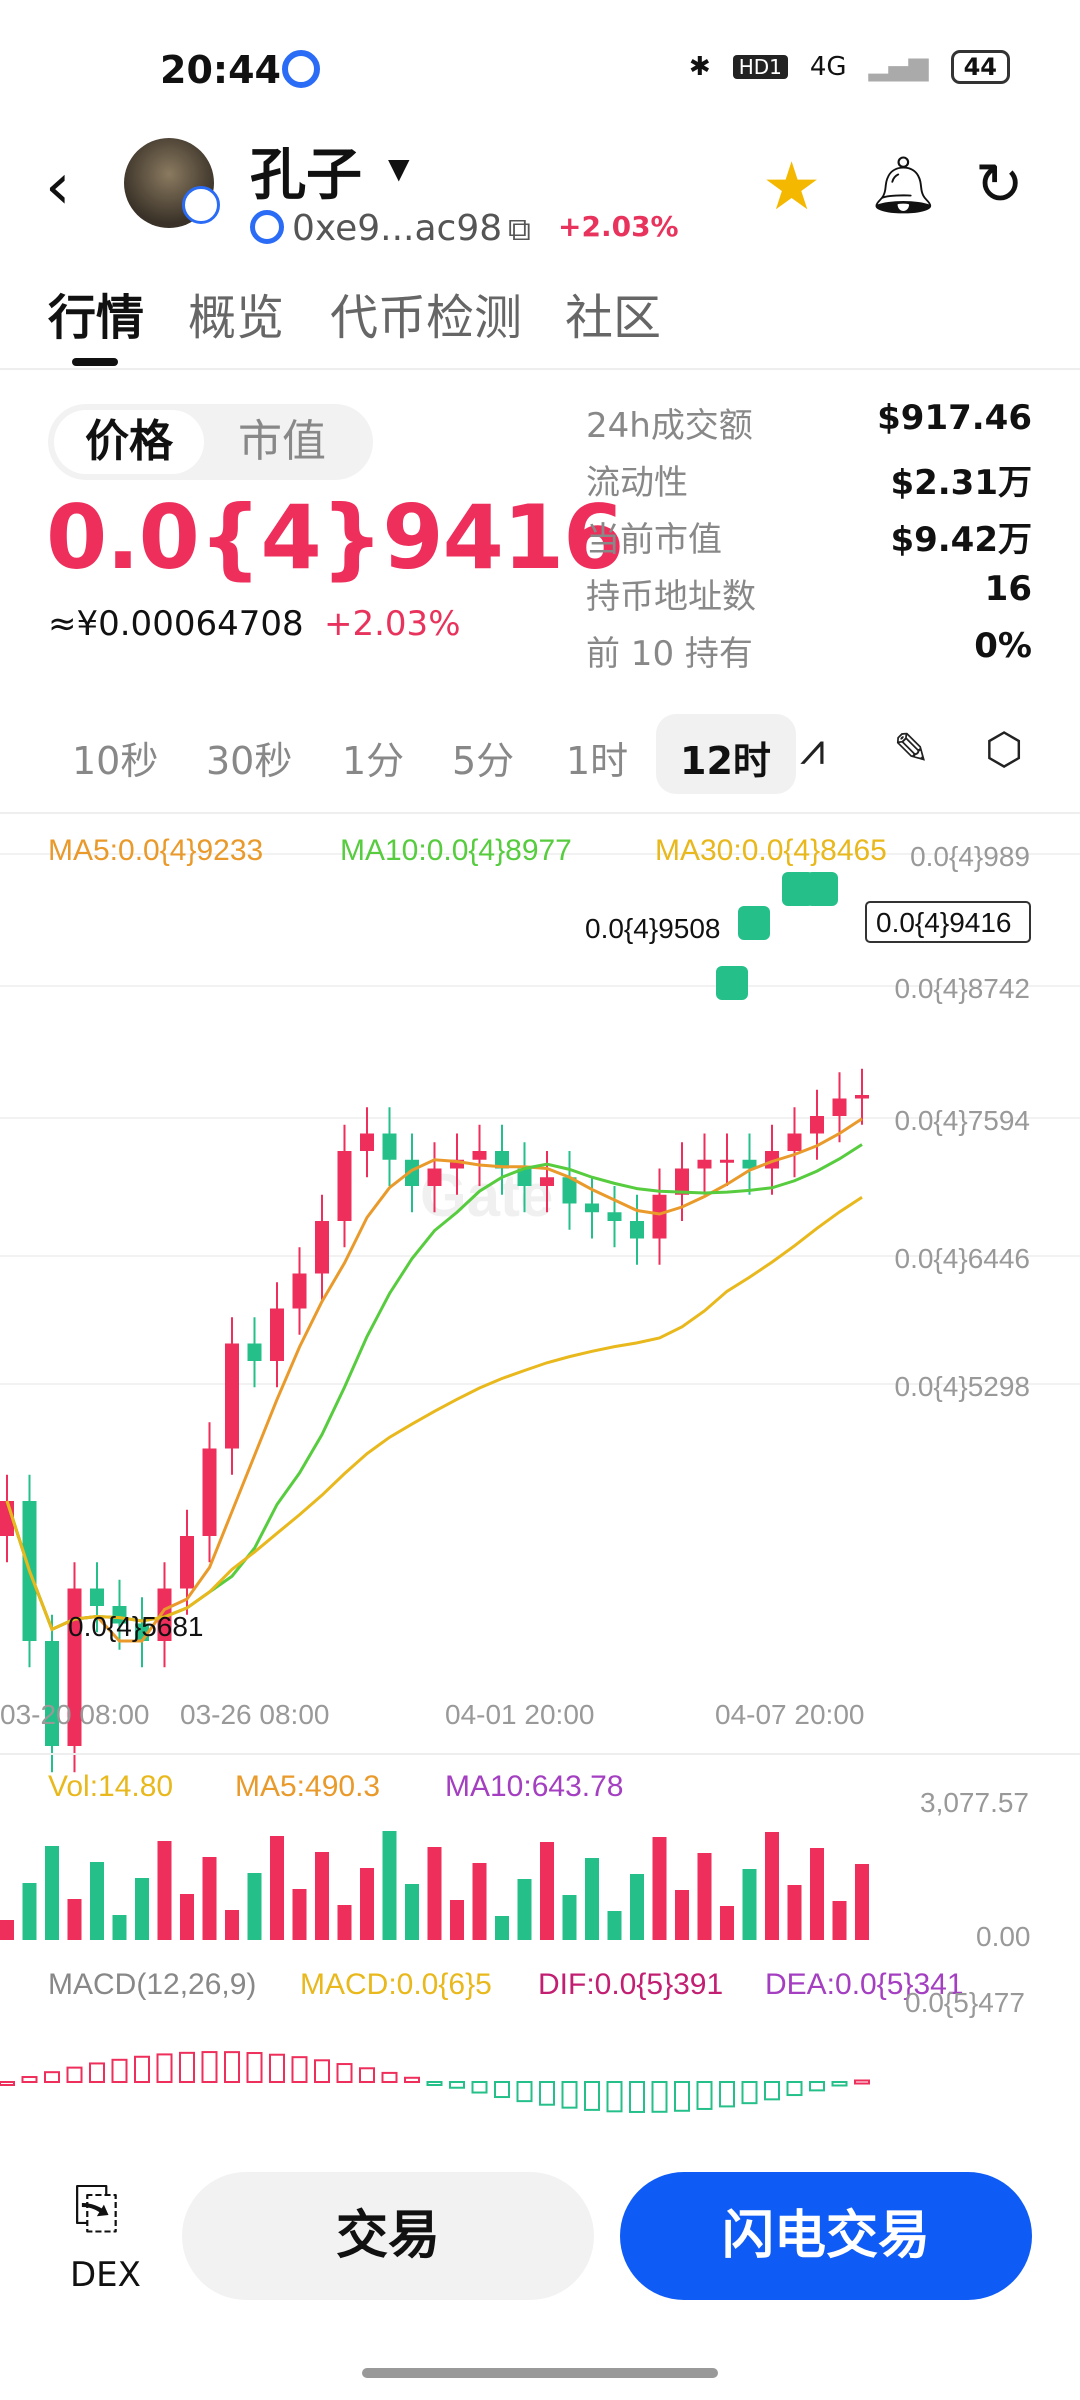 The width and height of the screenshot is (1080, 2400). What do you see at coordinates (136, 1626) in the screenshot?
I see `low-label: 0.0{4}5681` at bounding box center [136, 1626].